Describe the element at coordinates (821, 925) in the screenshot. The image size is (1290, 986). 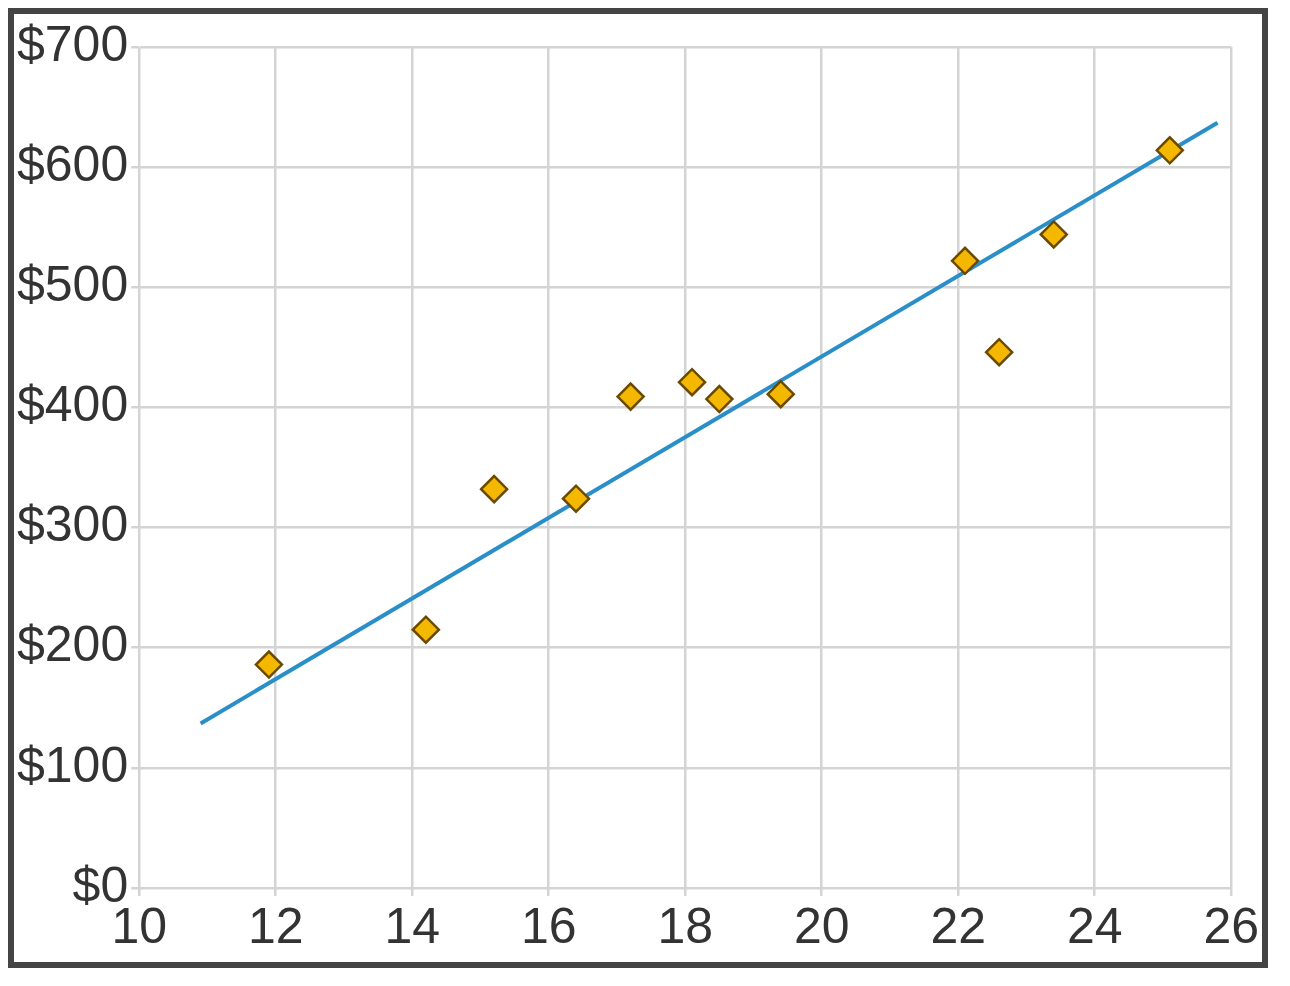
I see `x-tick-label: 20` at that location.